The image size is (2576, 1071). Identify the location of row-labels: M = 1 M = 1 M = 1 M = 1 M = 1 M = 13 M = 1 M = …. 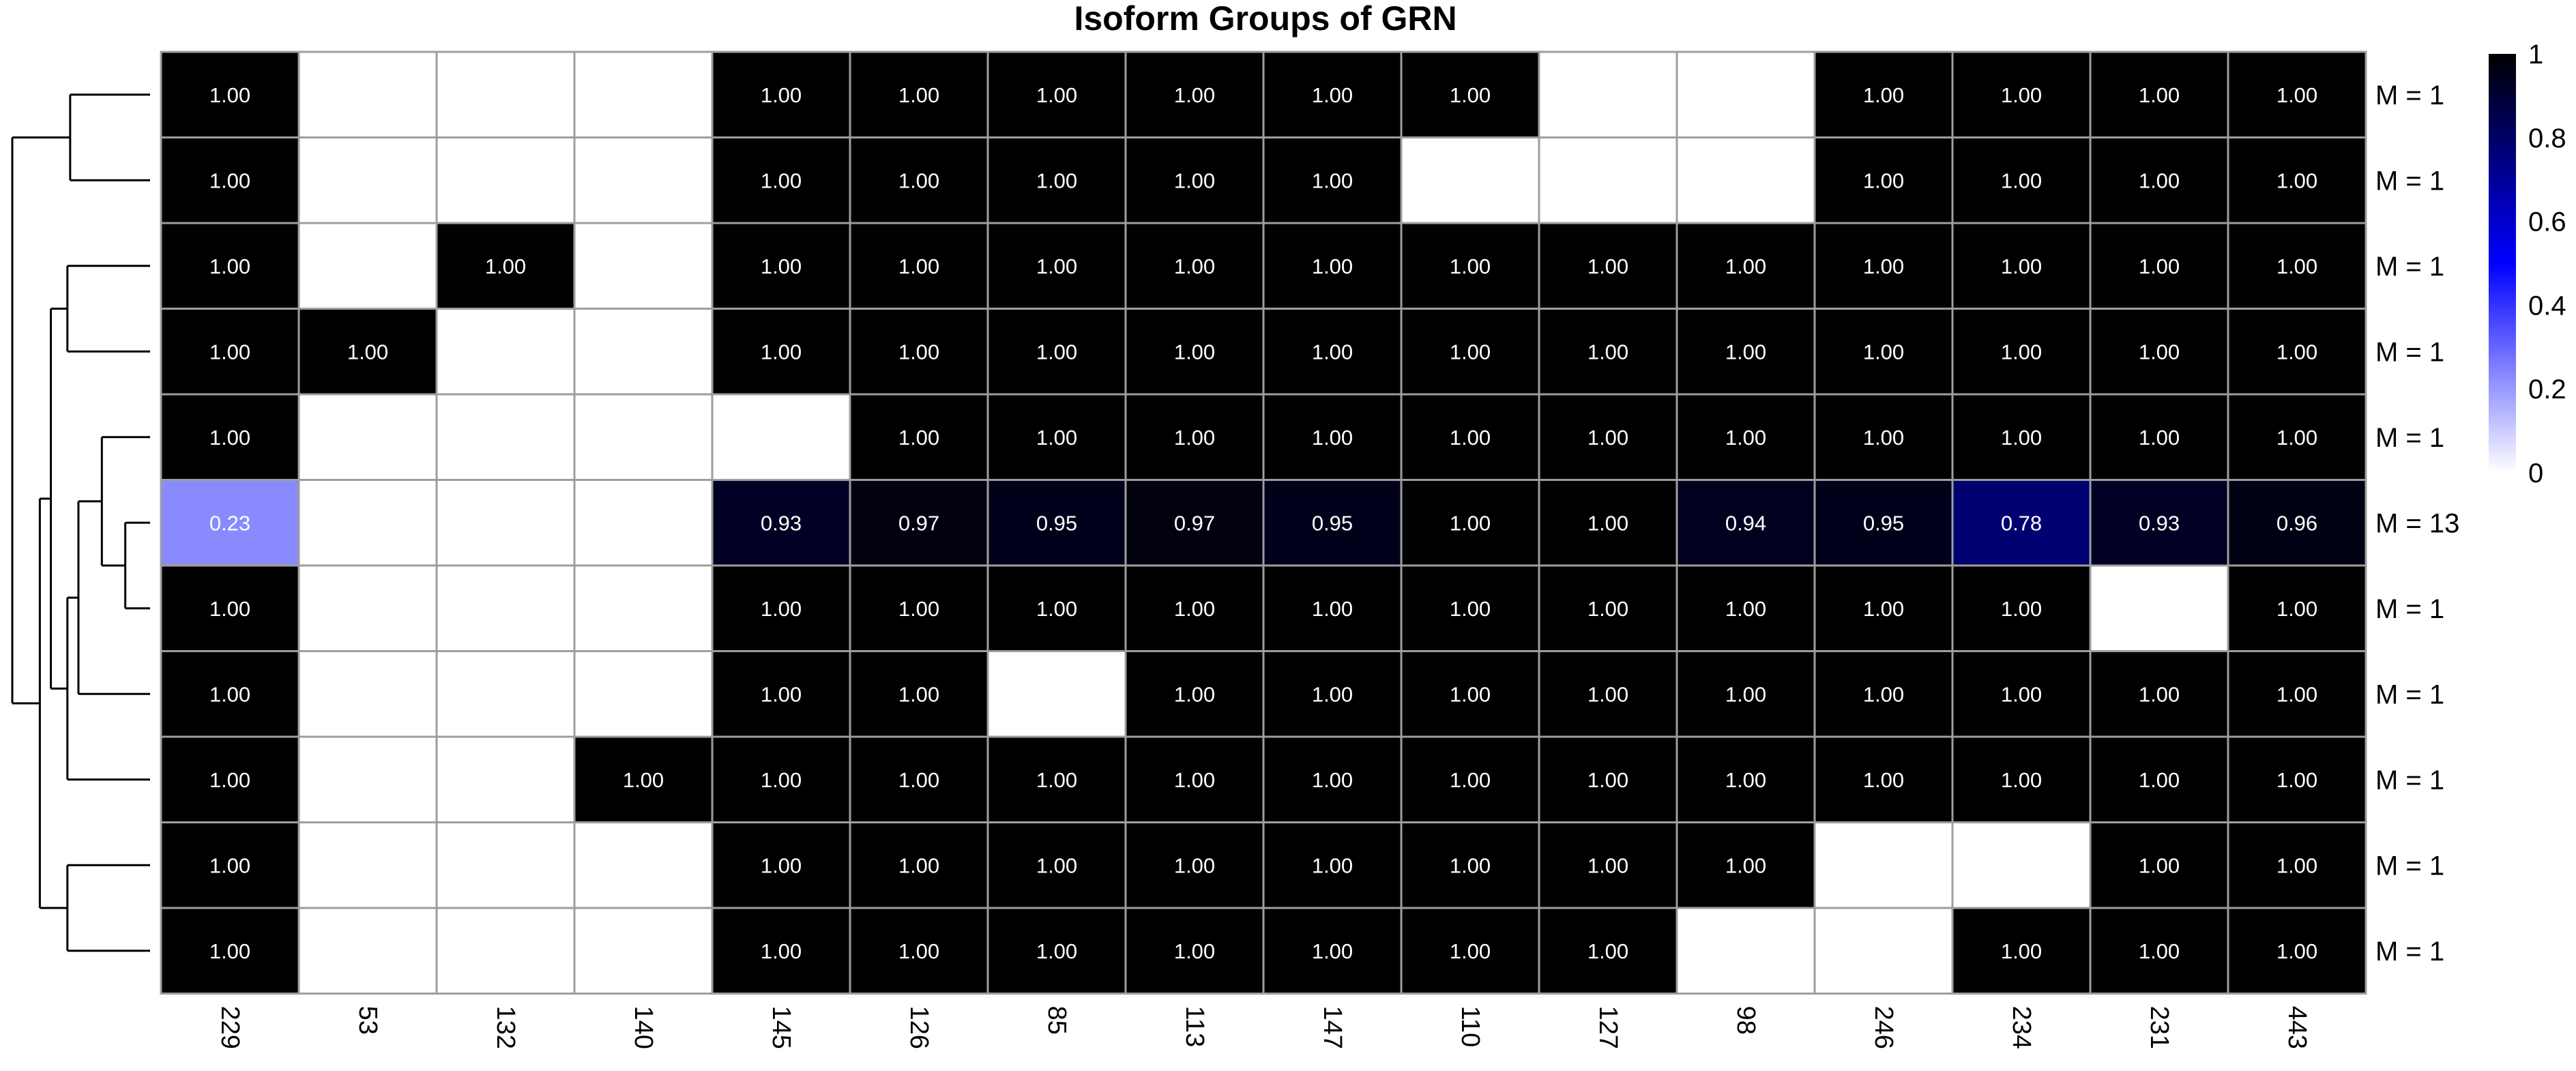
(2417, 523).